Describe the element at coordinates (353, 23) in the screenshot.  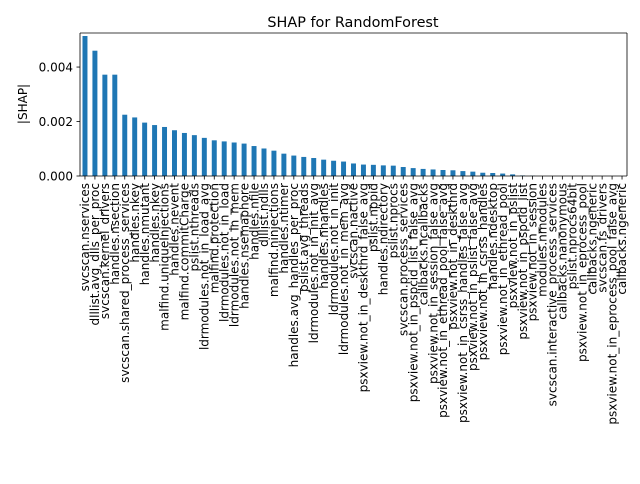
I see `chart-title: SHAP for RandomForest` at that location.